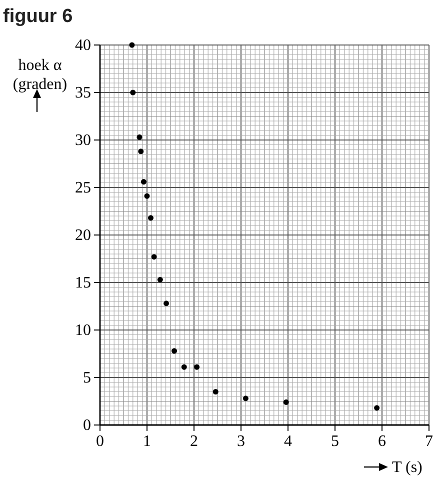  Describe the element at coordinates (288, 441) in the screenshot. I see `x-tick-label: 4` at that location.